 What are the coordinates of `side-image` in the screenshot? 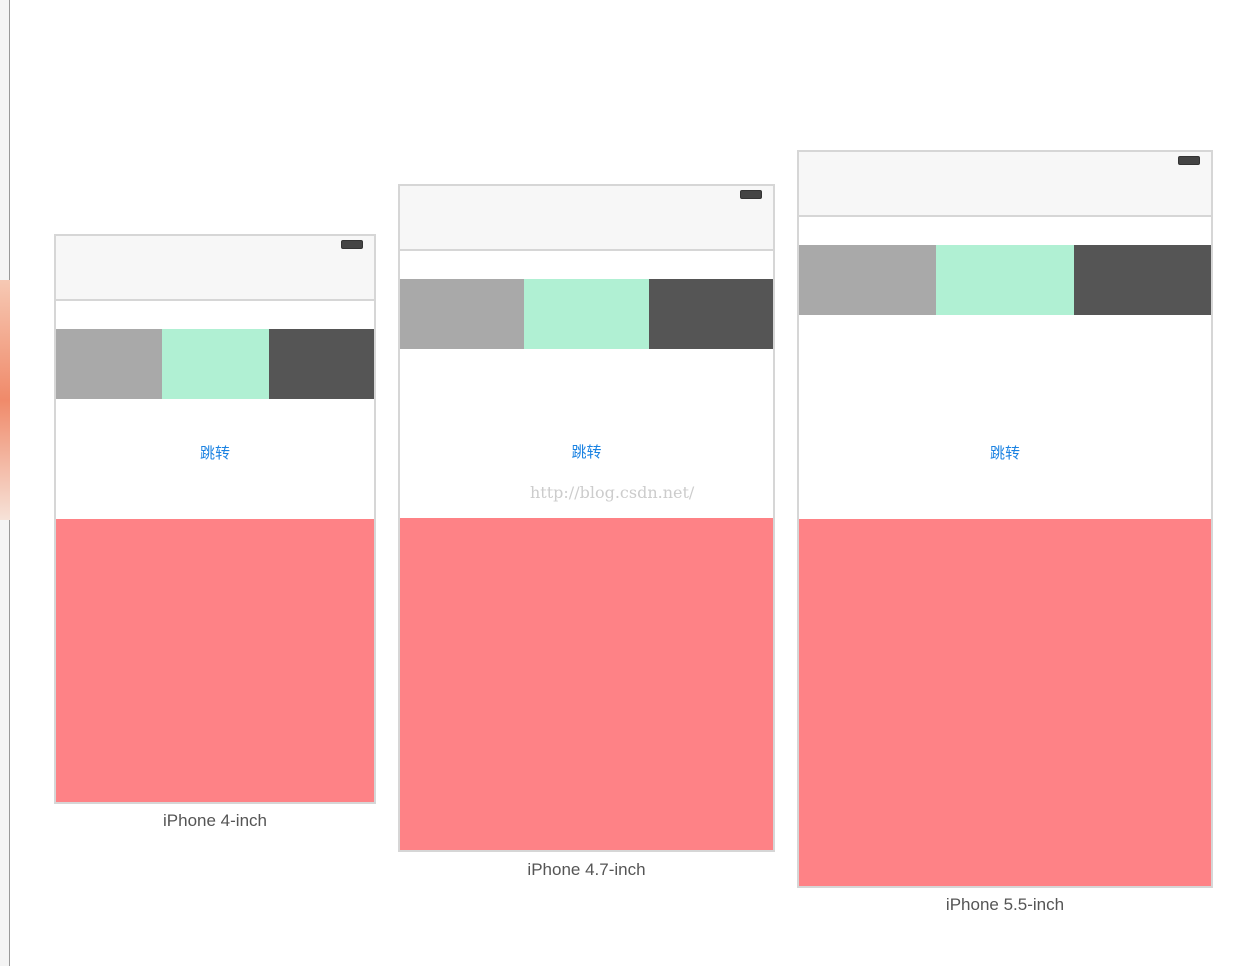 It's located at (5, 400).